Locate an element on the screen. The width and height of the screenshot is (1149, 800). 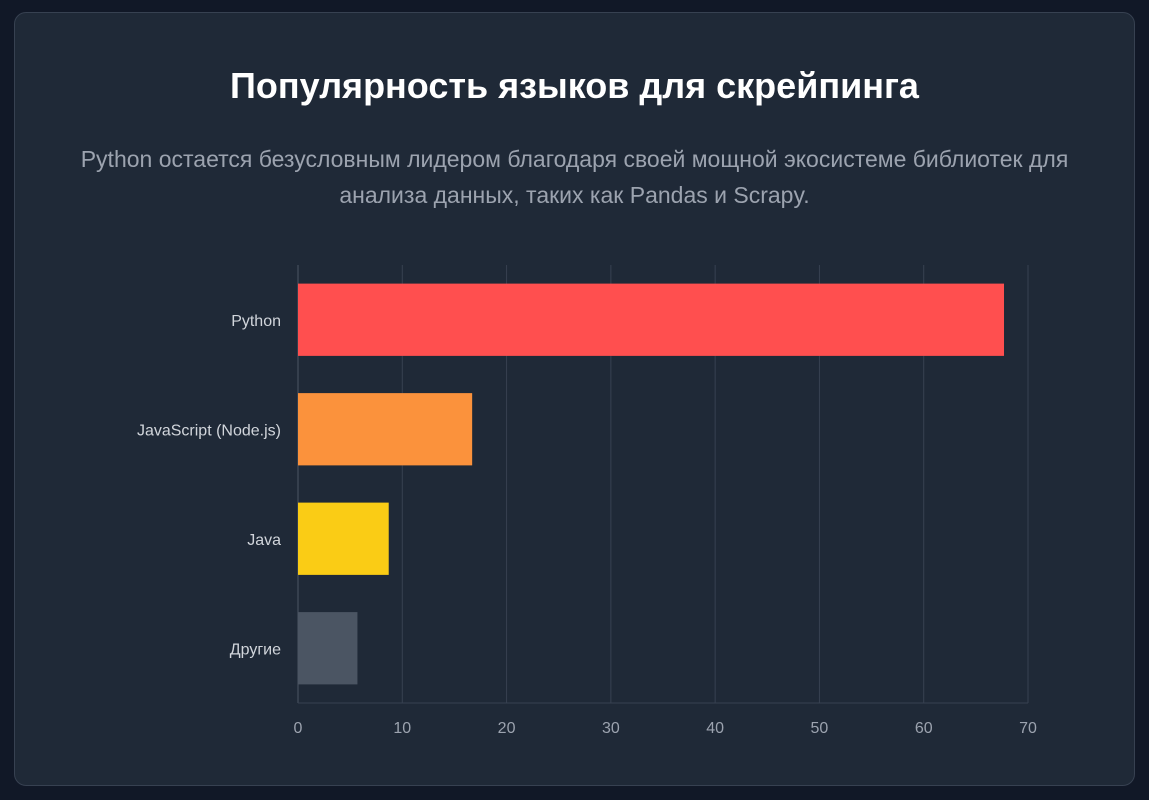
x-tick-label: 10 is located at coordinates (402, 728).